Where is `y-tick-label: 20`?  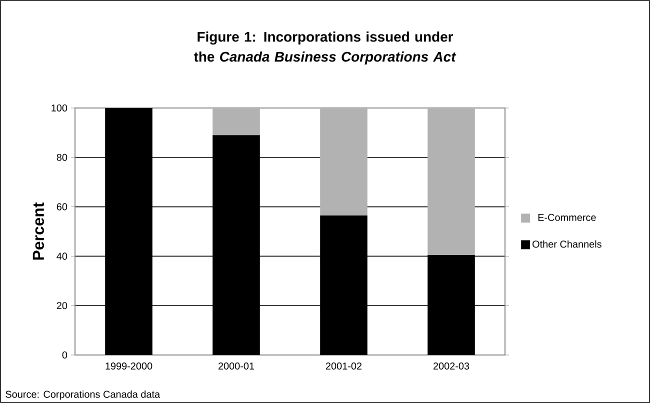
y-tick-label: 20 is located at coordinates (62, 306).